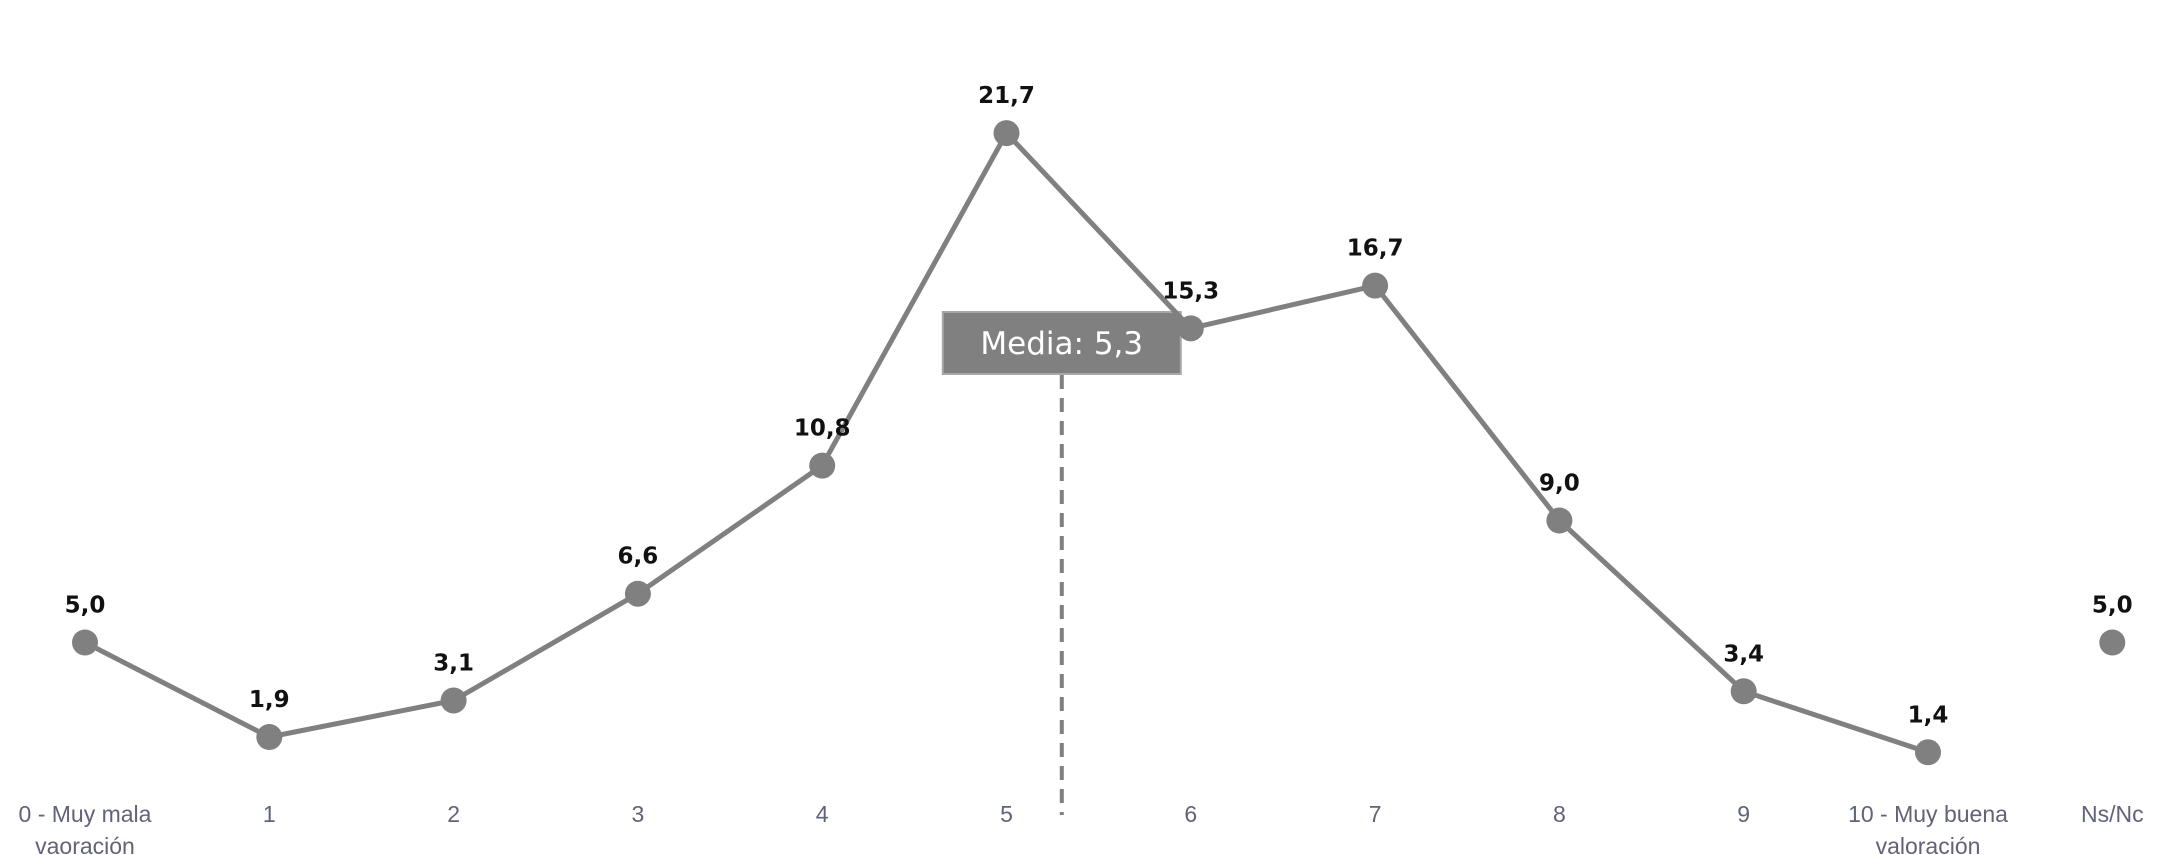 The height and width of the screenshot is (855, 2162). Describe the element at coordinates (1928, 715) in the screenshot. I see `data-label: 1,4` at that location.